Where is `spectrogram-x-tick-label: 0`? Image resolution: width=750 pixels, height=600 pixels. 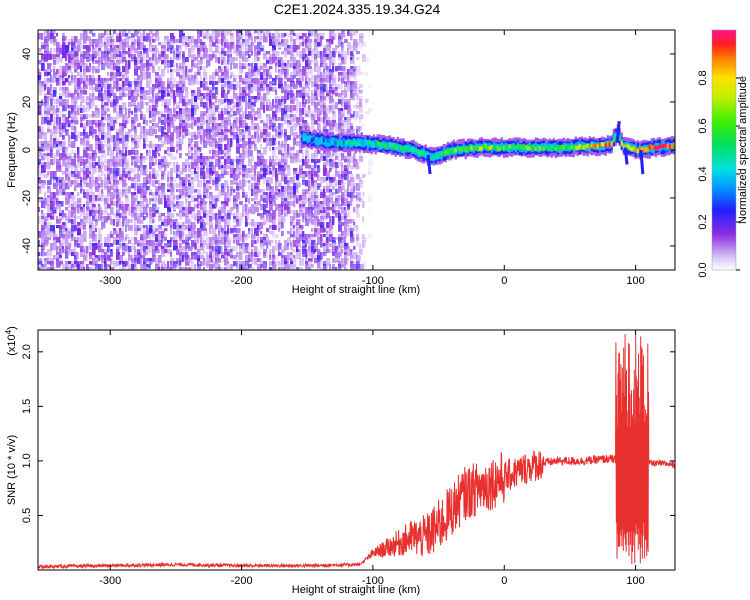
spectrogram-x-tick-label: 0 is located at coordinates (504, 281).